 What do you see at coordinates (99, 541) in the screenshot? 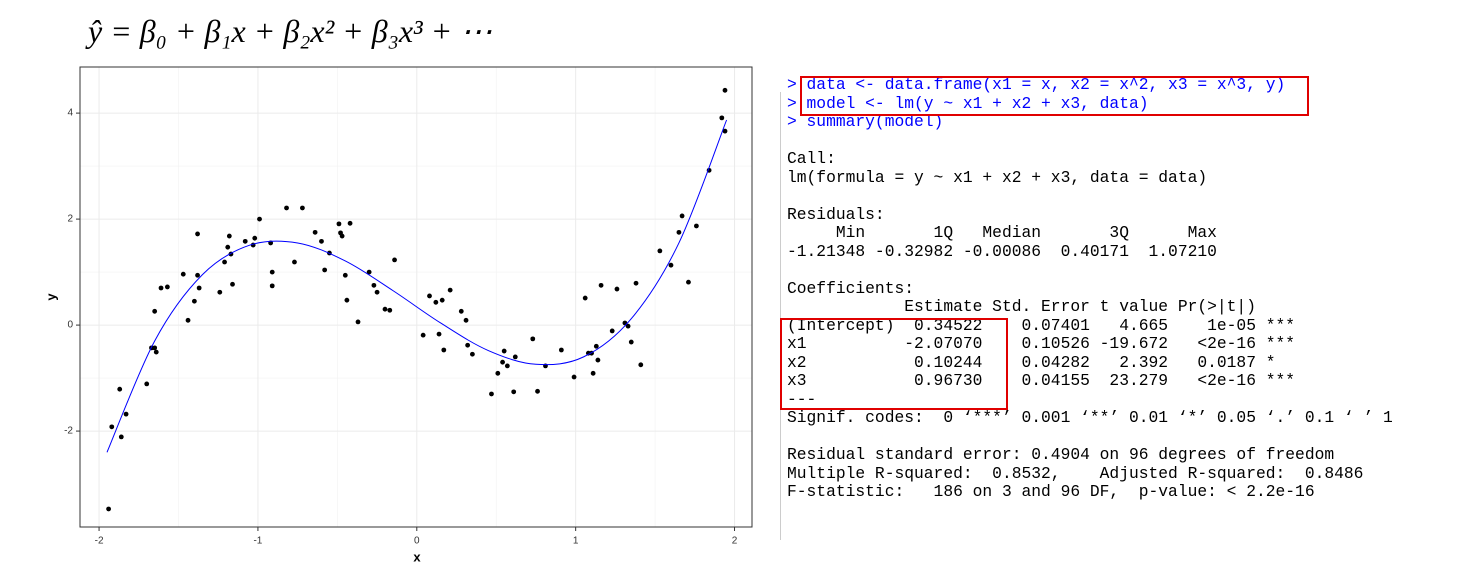
I see `x-tick-label: -2` at bounding box center [99, 541].